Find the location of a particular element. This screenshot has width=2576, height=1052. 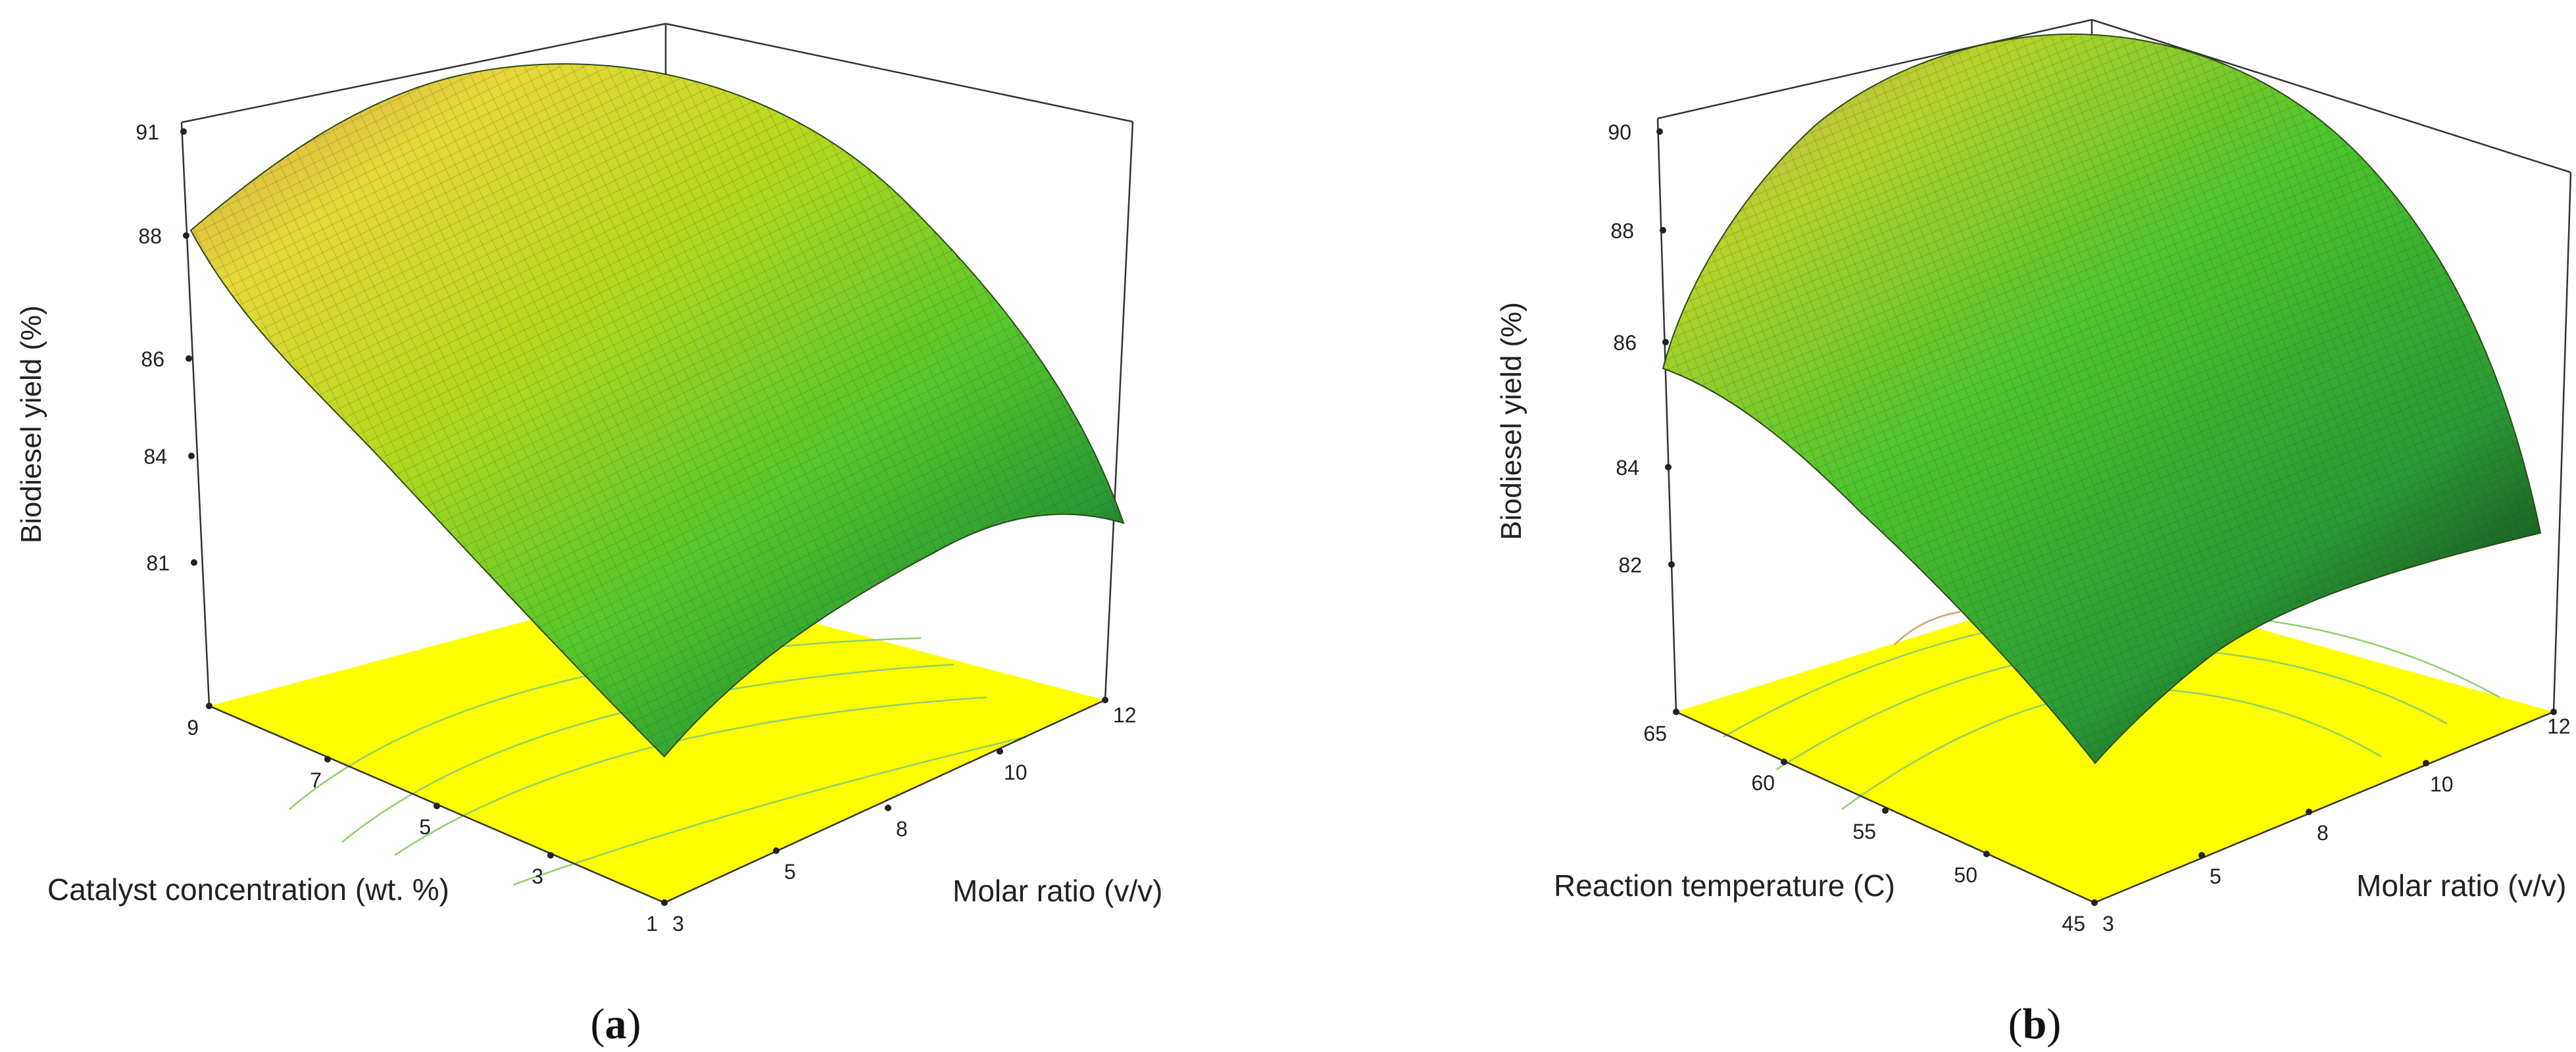

x-tick-label: 55 is located at coordinates (1864, 831).